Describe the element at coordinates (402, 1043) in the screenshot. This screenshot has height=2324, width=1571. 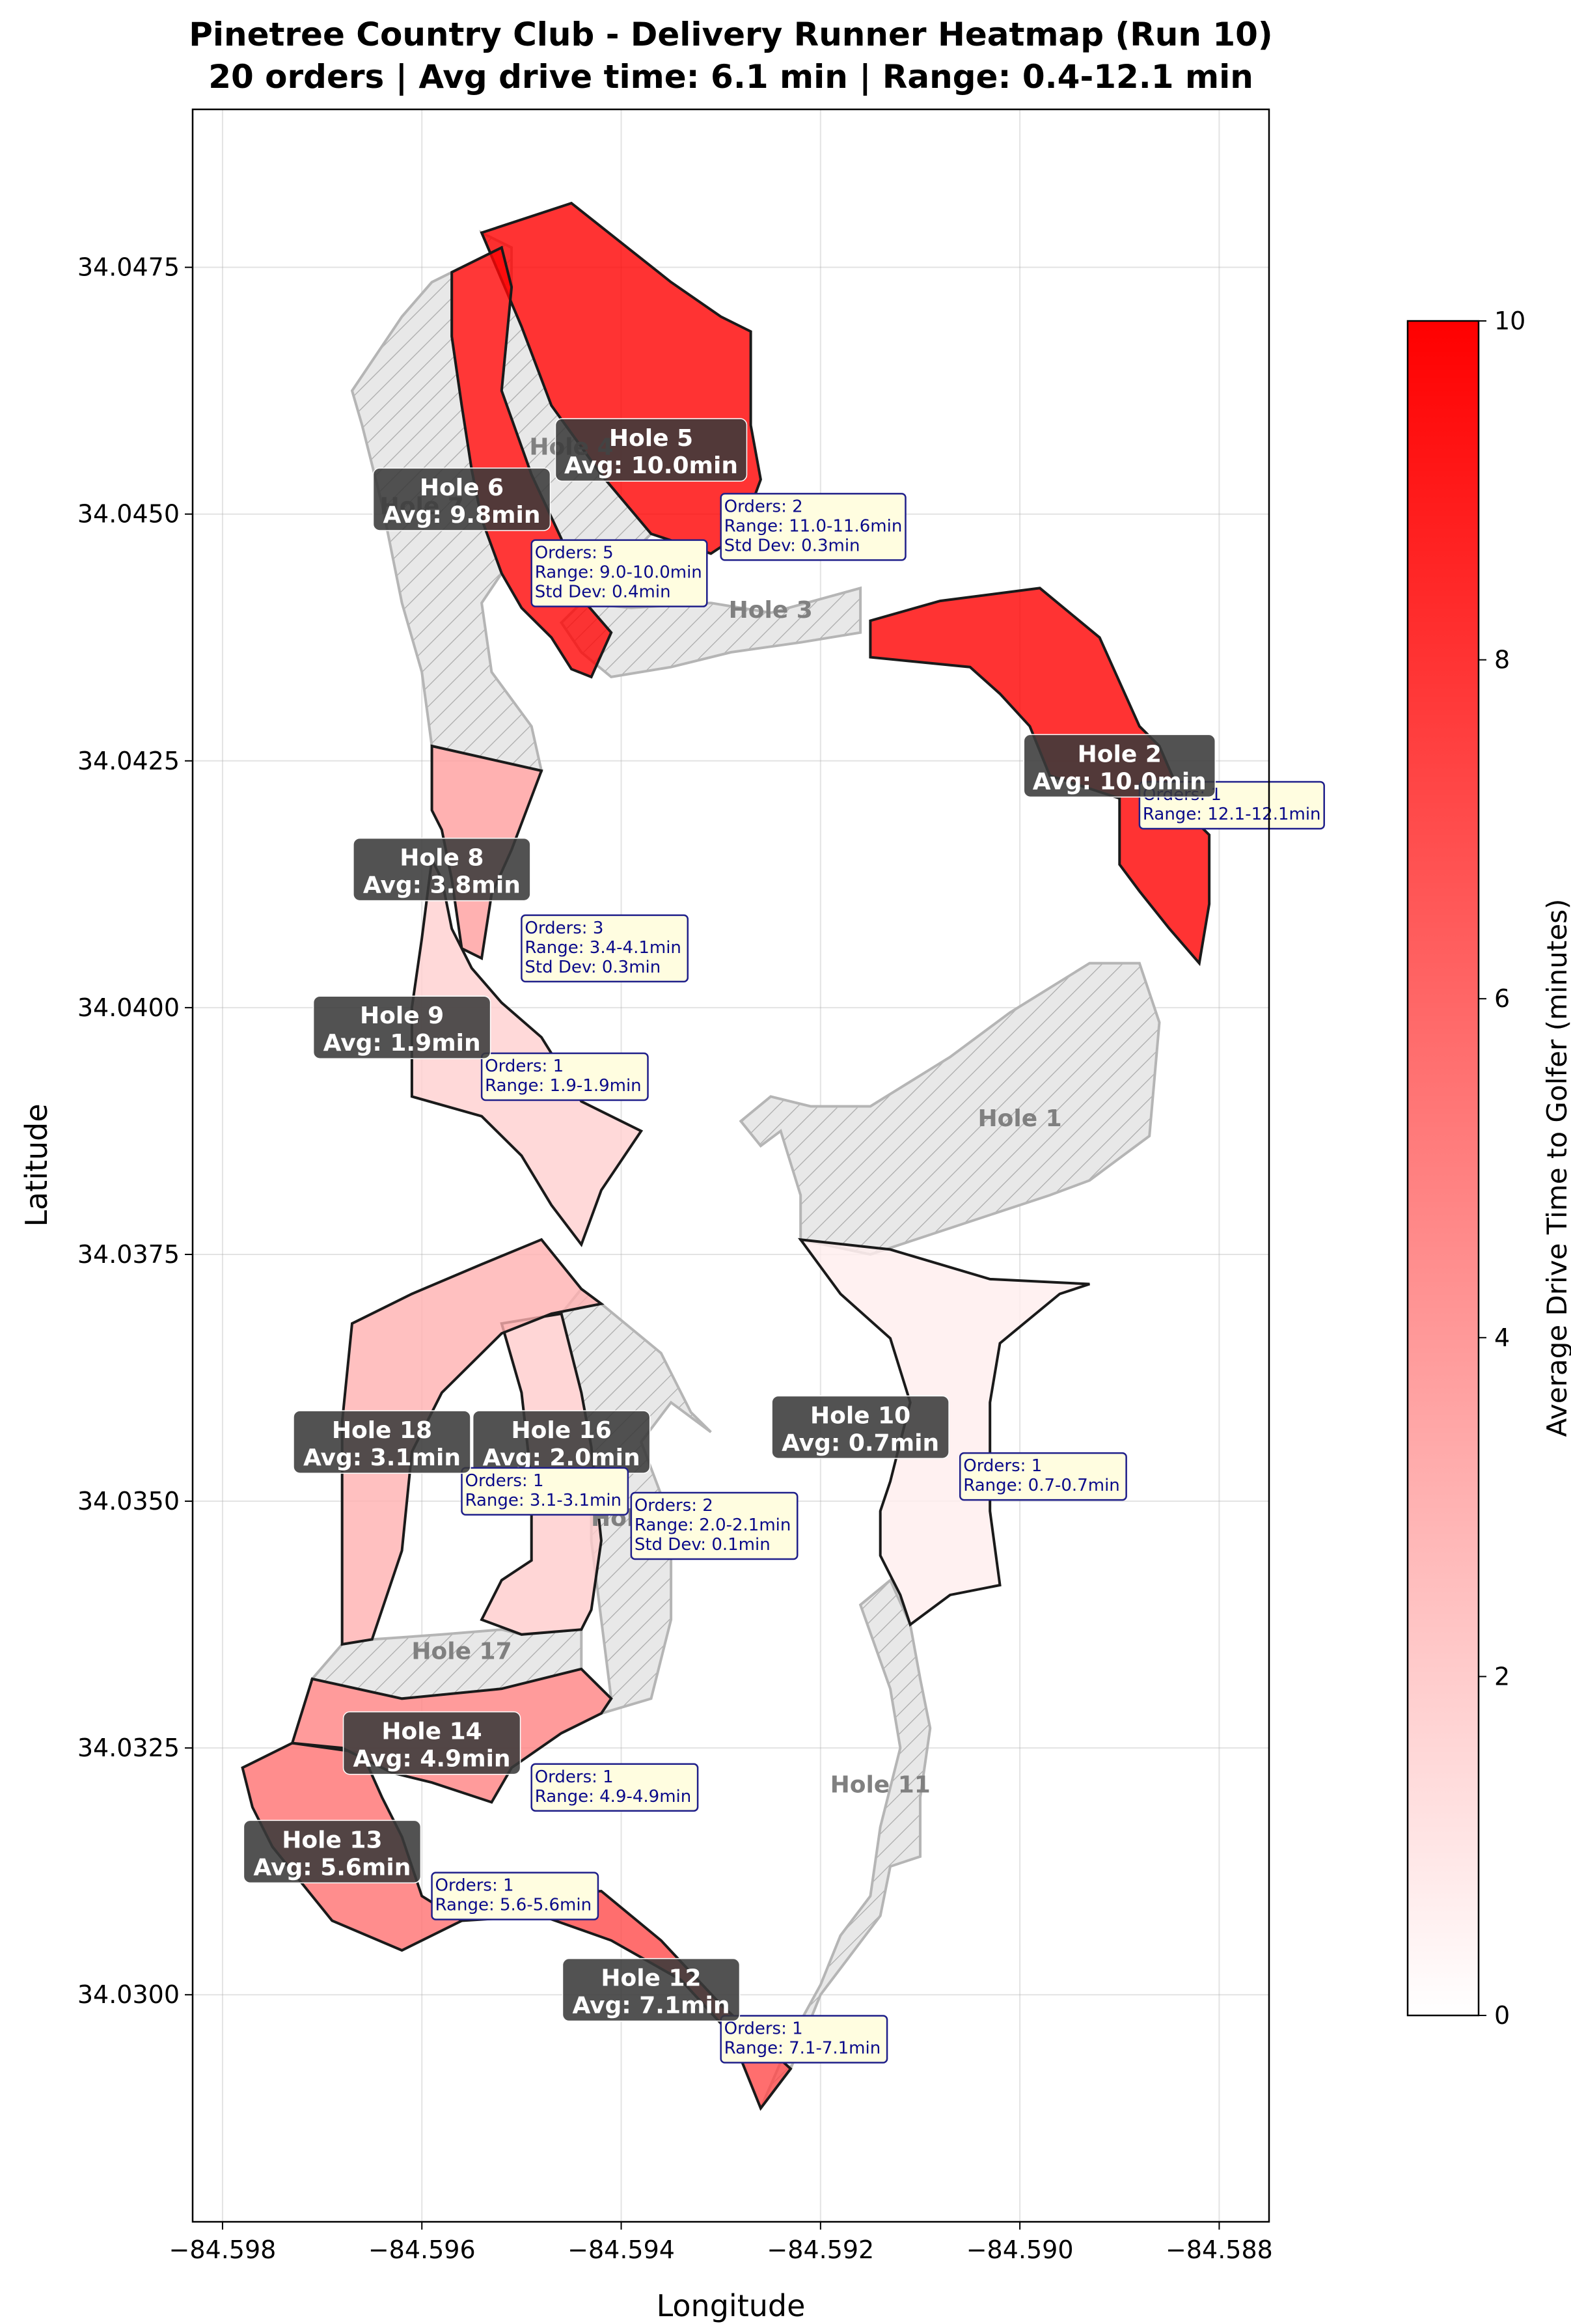
I see `hole-card-avg: Avg: 1.9min` at that location.